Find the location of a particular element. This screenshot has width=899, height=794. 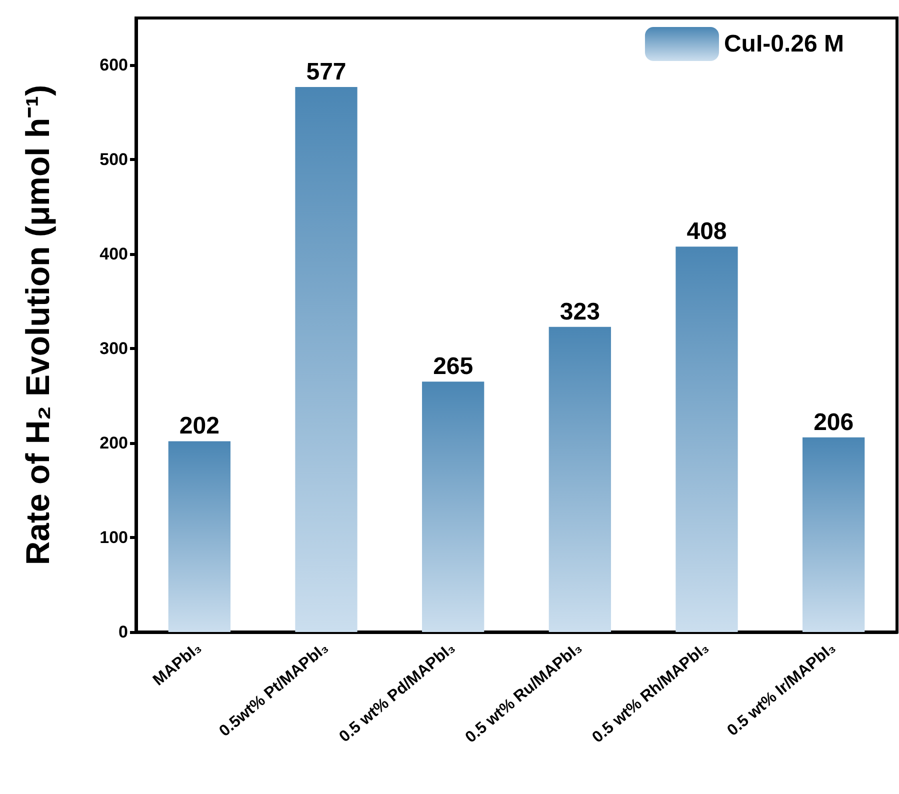

data-label: 265 is located at coordinates (453, 366).